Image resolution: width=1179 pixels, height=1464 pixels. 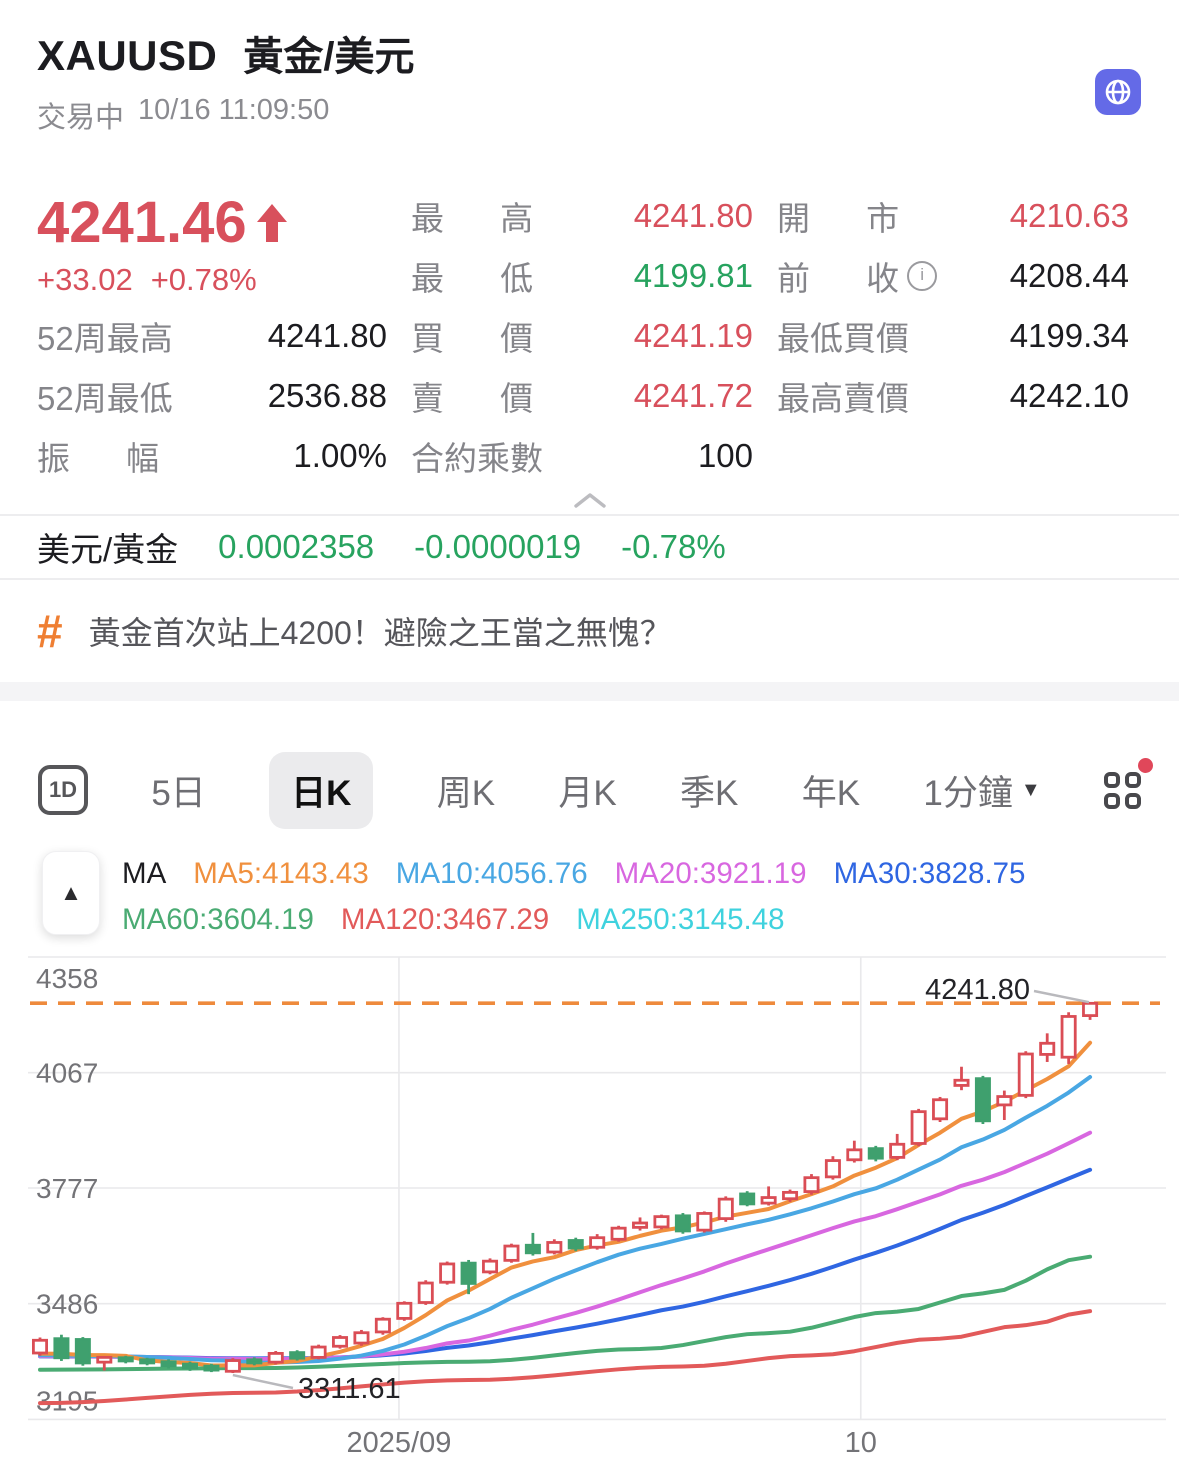 I want to click on stat-row: 合約乘數 100, so click(x=582, y=456).